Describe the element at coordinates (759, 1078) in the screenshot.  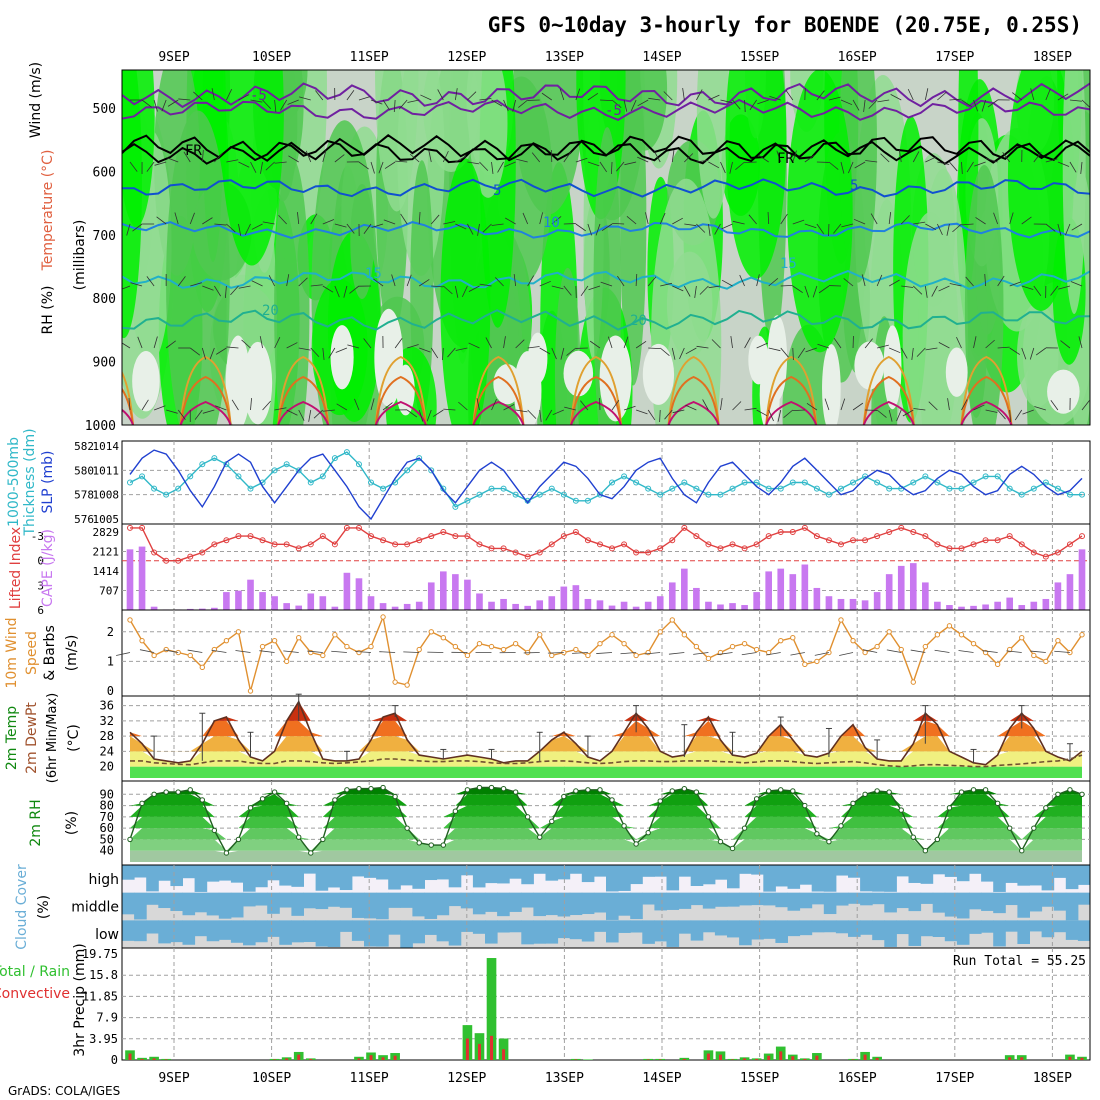
I see `date-label-bottom: 15SEP` at that location.